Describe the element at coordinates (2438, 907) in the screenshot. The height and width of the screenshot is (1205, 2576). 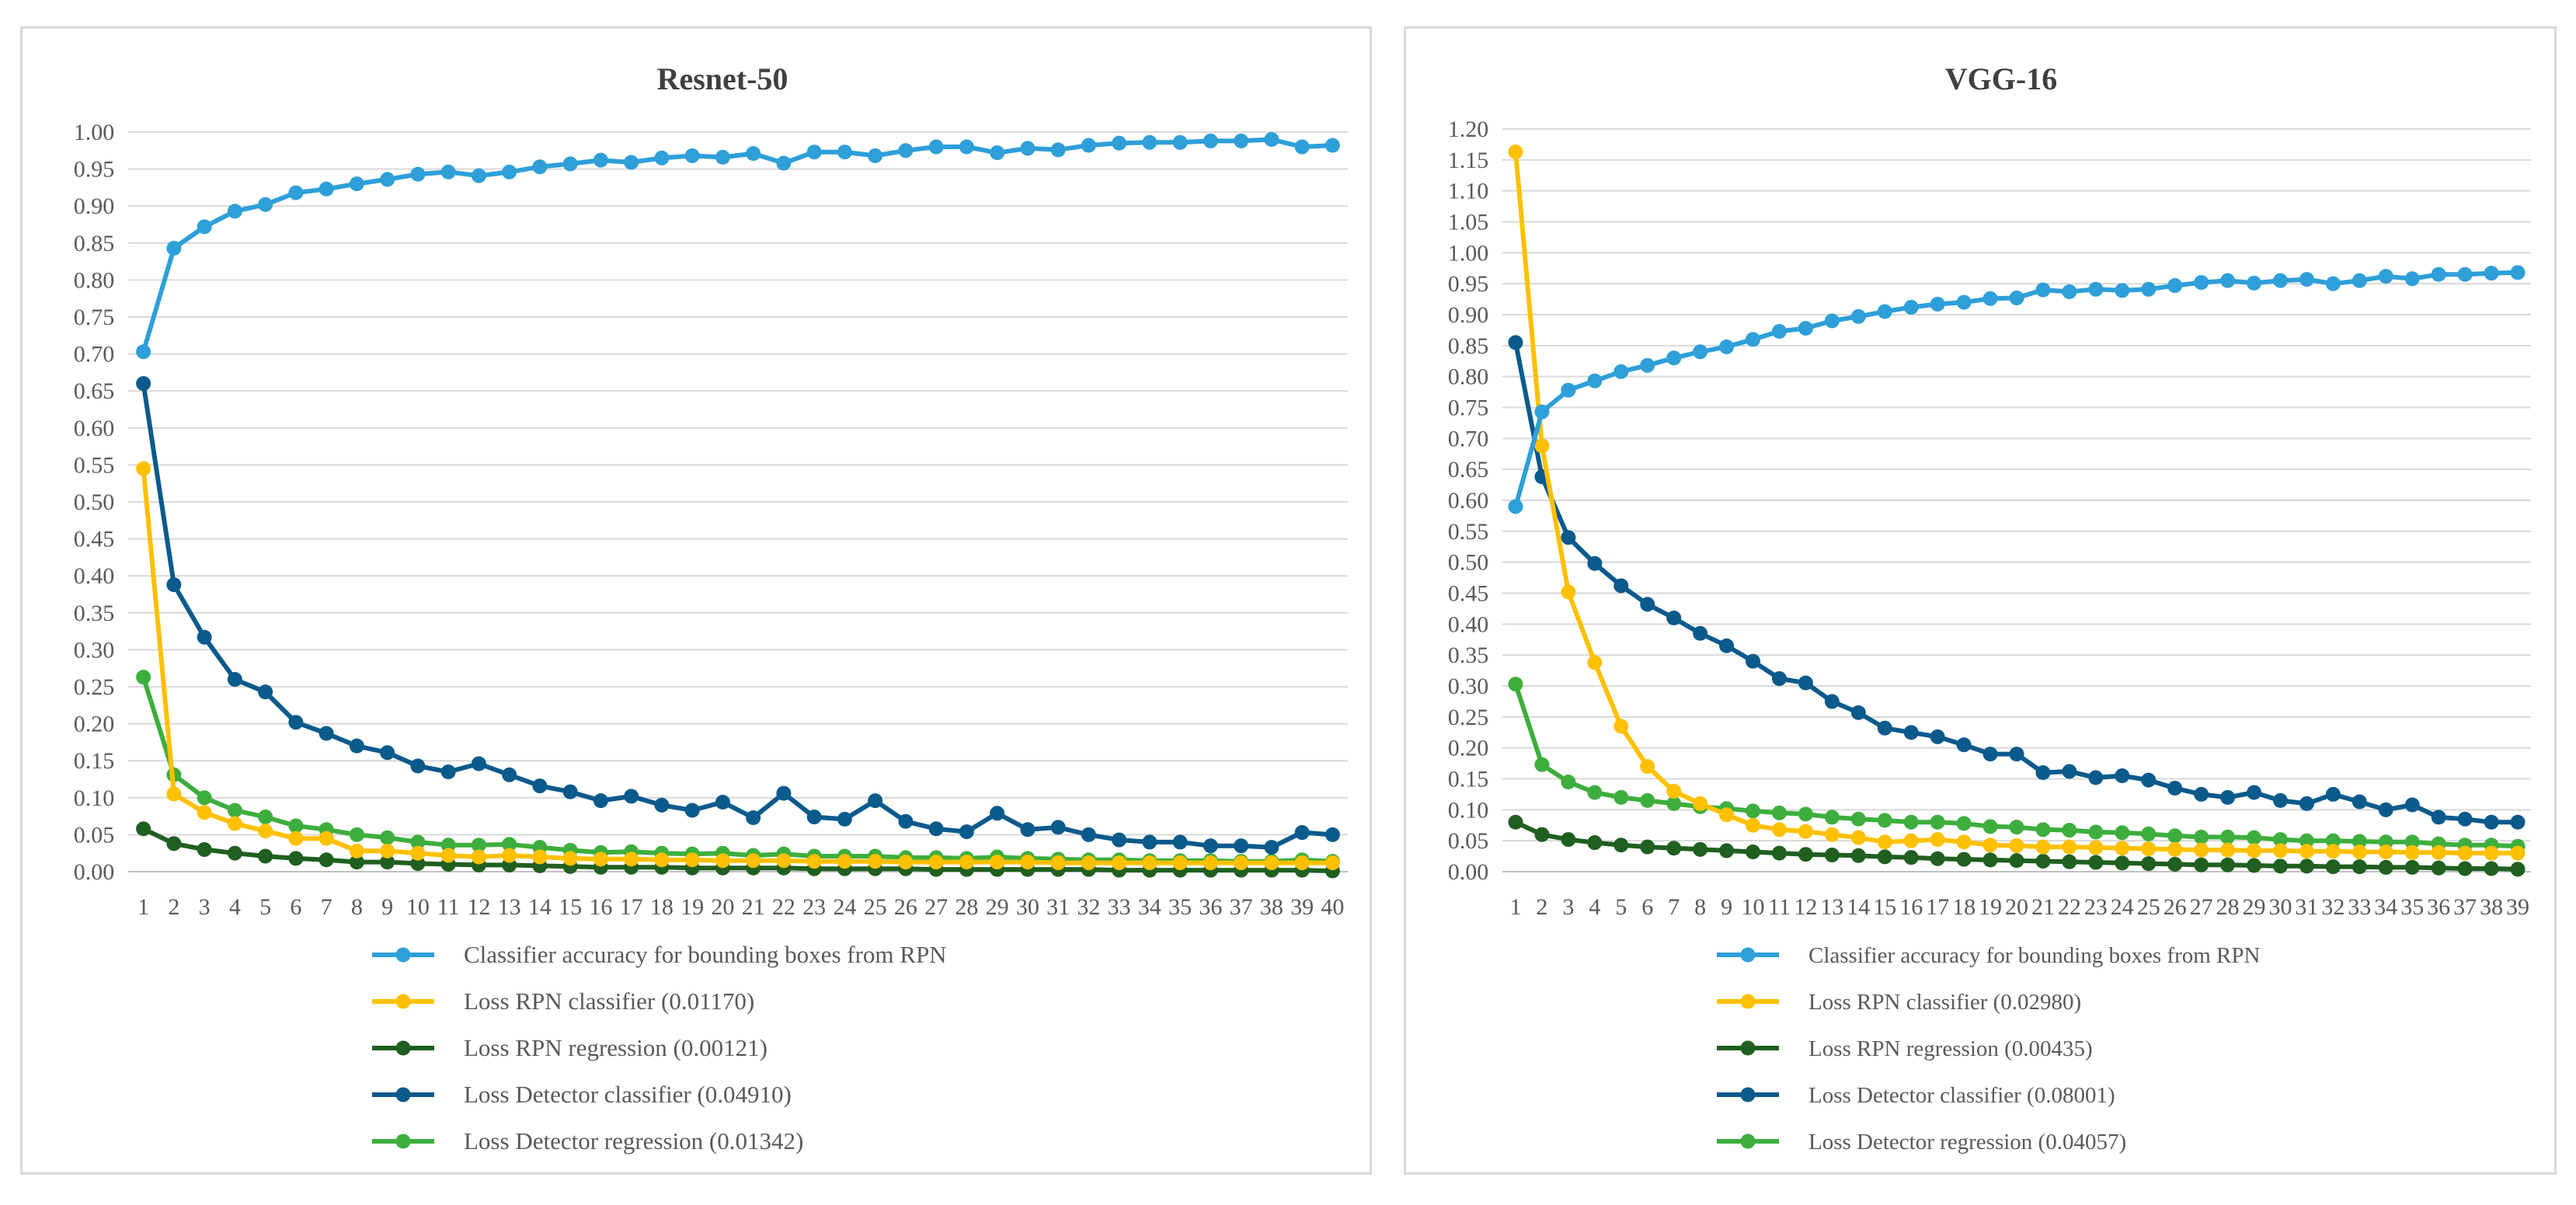
I see `x-tick-label: 36` at that location.